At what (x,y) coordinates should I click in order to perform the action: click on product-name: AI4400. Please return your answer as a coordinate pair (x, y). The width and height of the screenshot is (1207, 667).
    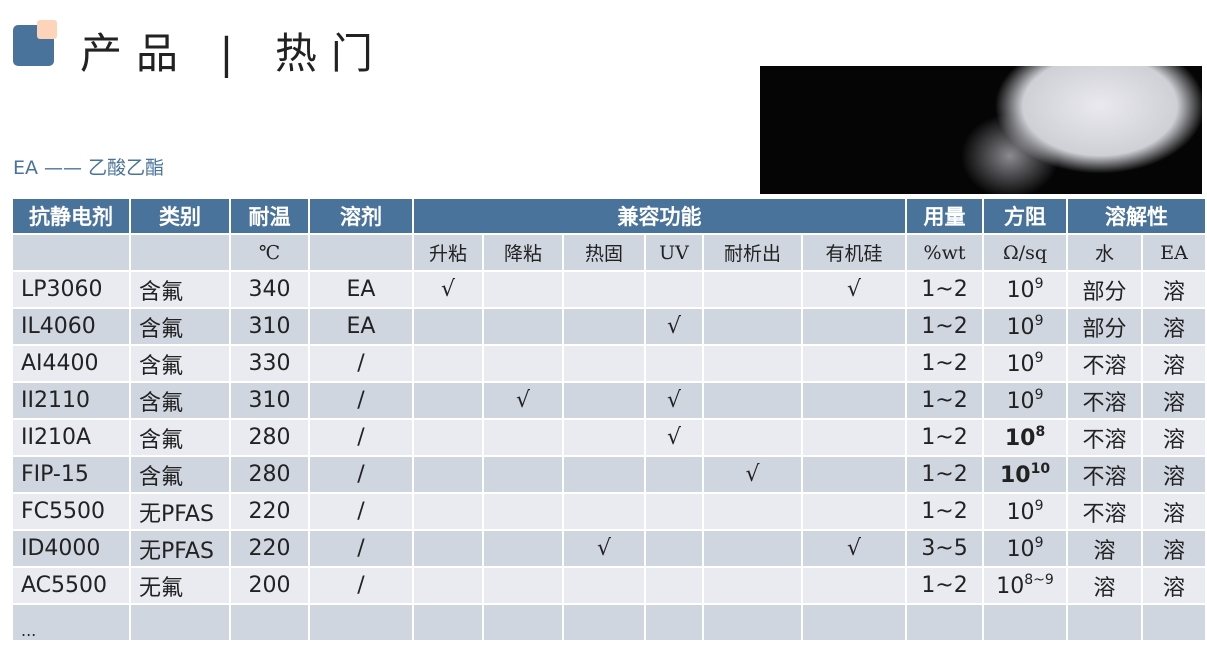
    Looking at the image, I should click on (71, 363).